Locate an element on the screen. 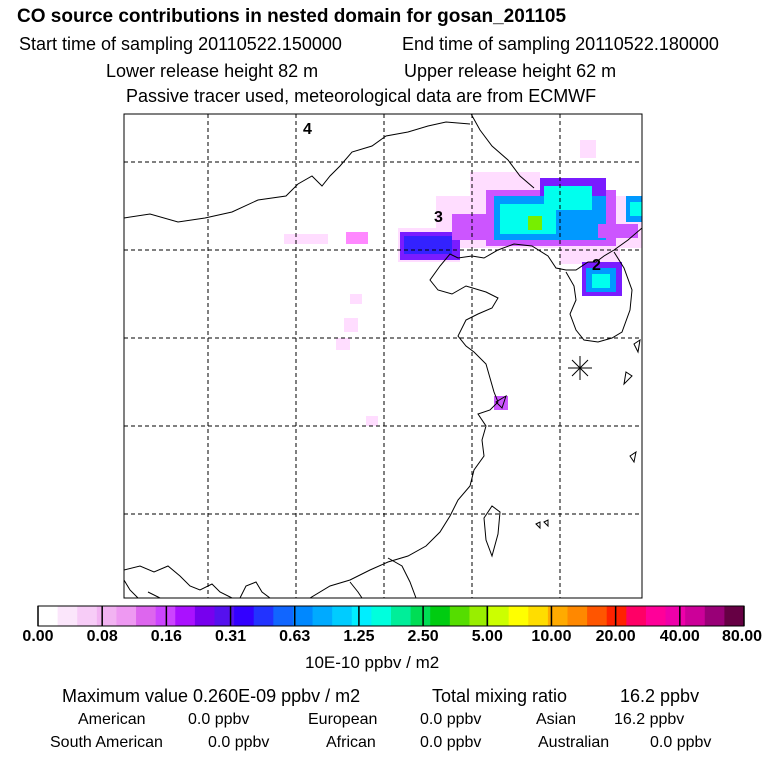  start-time-label: Start time of sampling 20110522.150000 is located at coordinates (180, 44).